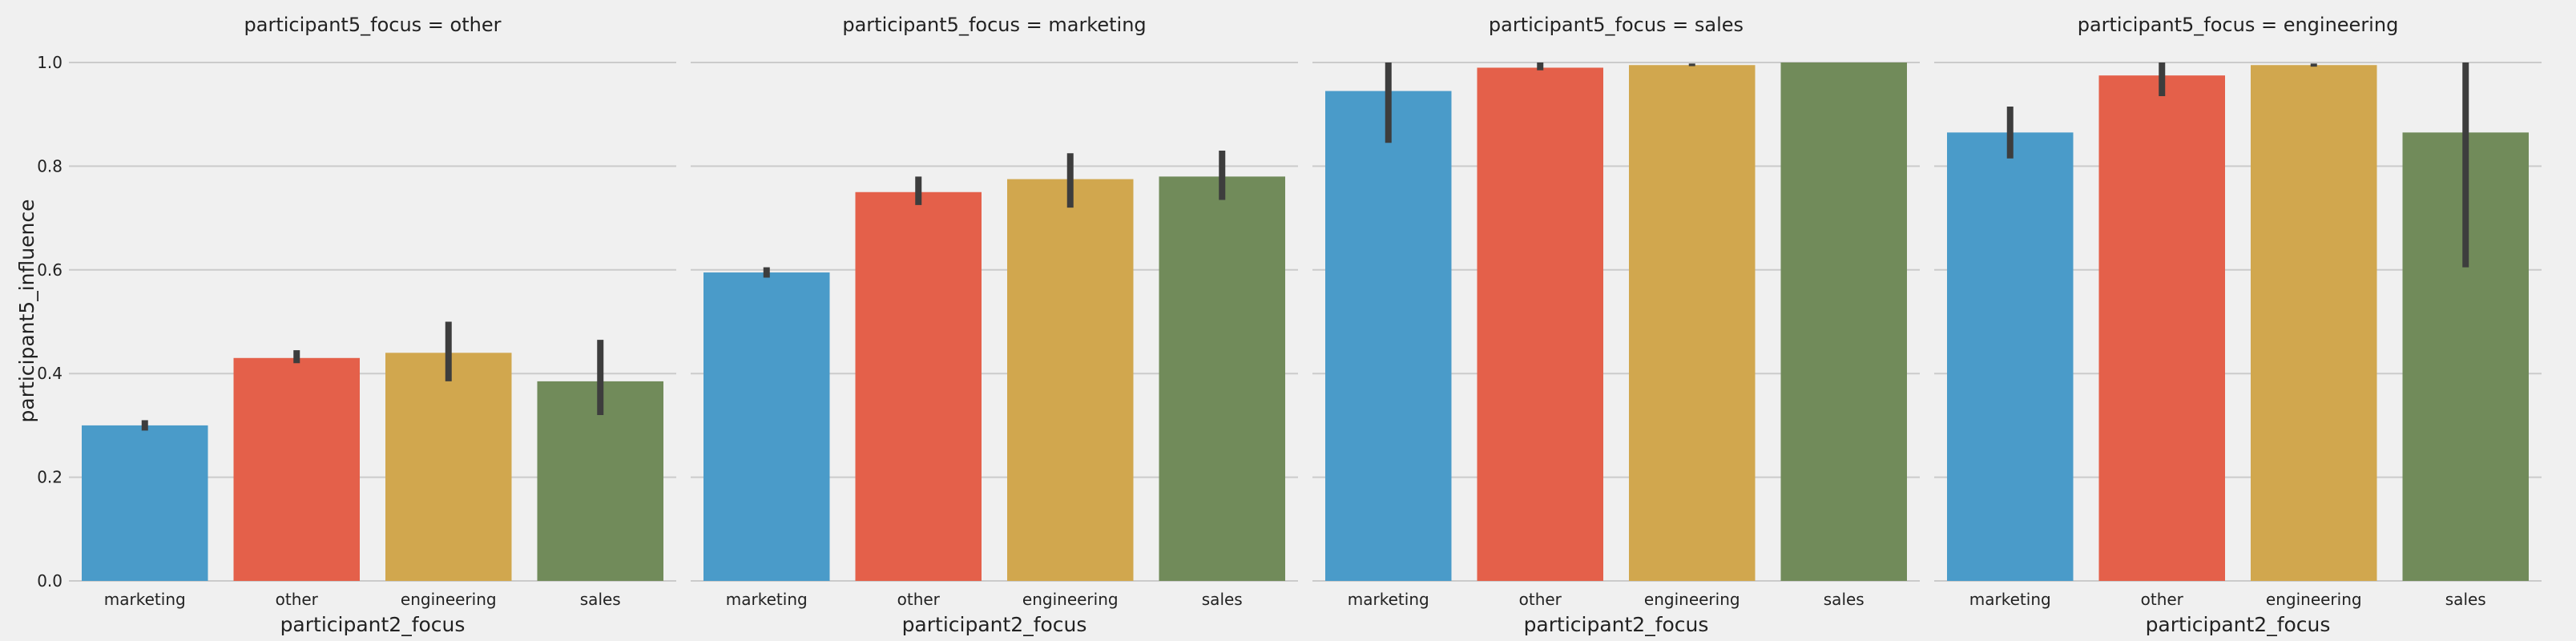 This screenshot has width=2576, height=641. What do you see at coordinates (26, 311) in the screenshot?
I see `y-axis-label: participant5_influence` at bounding box center [26, 311].